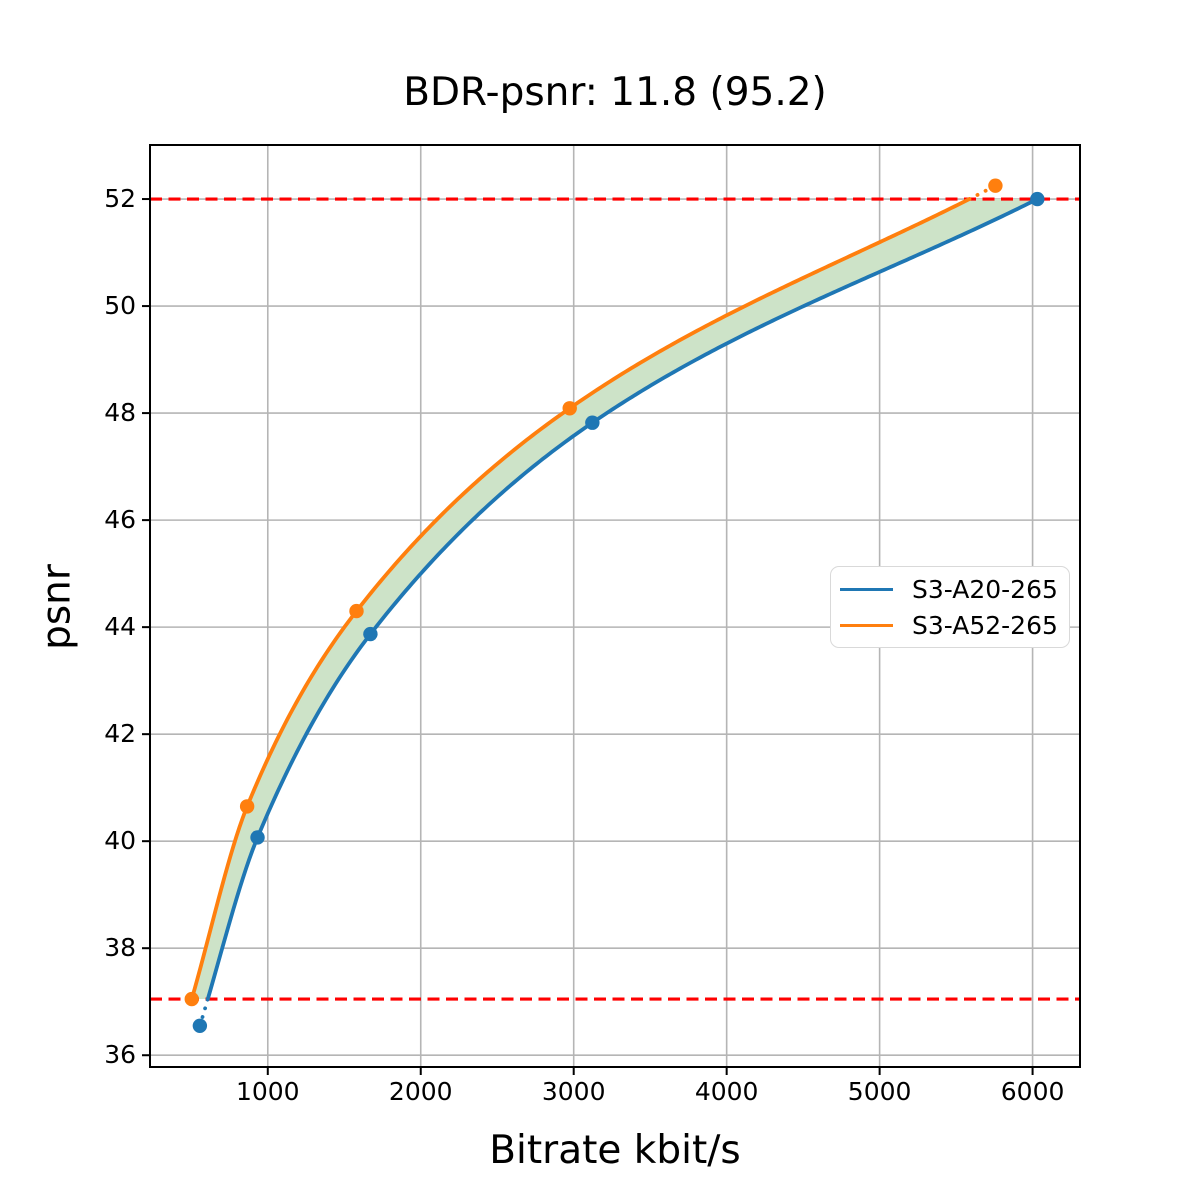 This screenshot has width=1200, height=1200. Describe the element at coordinates (120, 627) in the screenshot. I see `y-tick-label: 44` at that location.